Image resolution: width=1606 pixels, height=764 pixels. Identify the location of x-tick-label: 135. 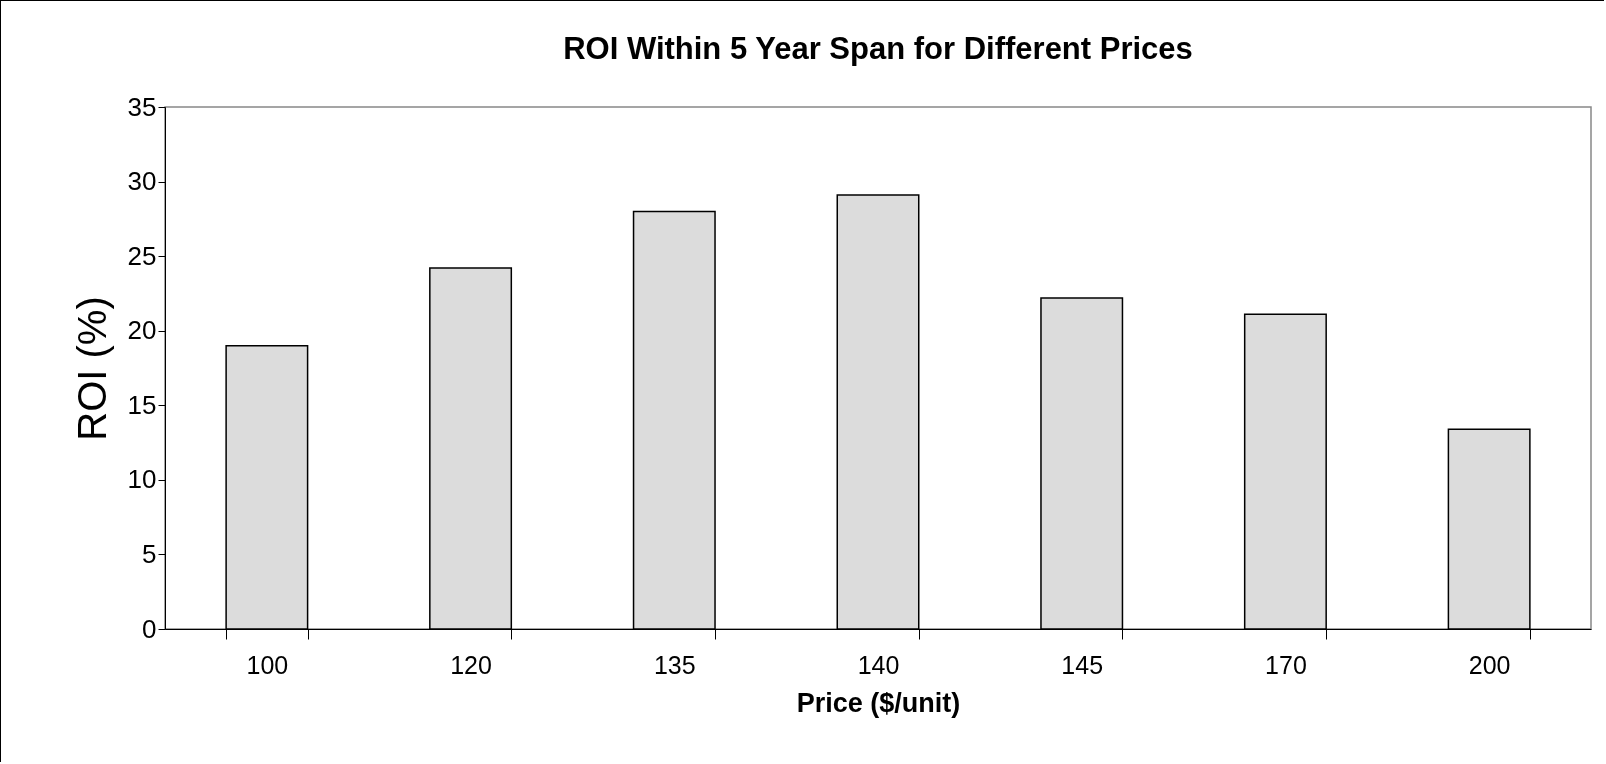
(674, 664).